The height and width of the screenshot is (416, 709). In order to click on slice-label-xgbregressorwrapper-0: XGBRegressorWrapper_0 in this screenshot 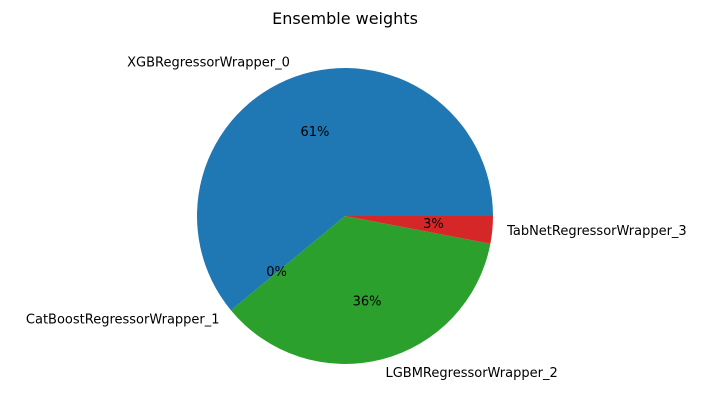, I will do `click(208, 62)`.